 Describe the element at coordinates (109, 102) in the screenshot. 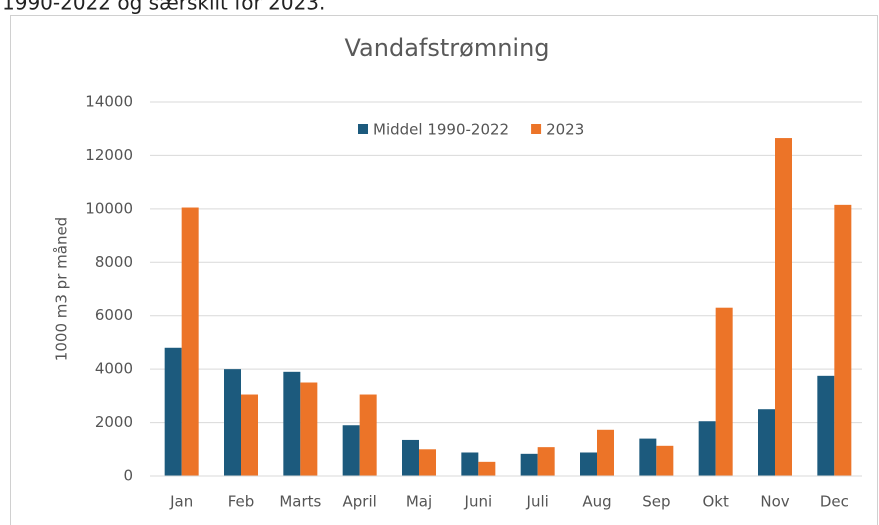

I see `y-tick-label: 14000` at that location.